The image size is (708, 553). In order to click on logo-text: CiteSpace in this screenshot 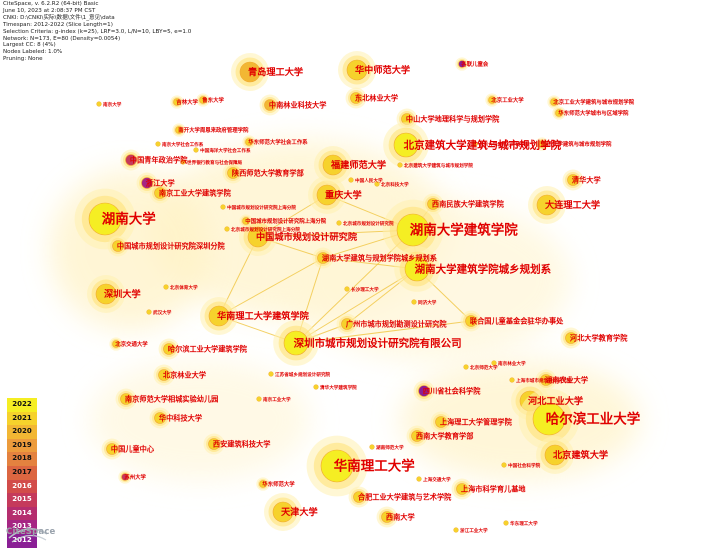, I will do `click(31, 532)`.